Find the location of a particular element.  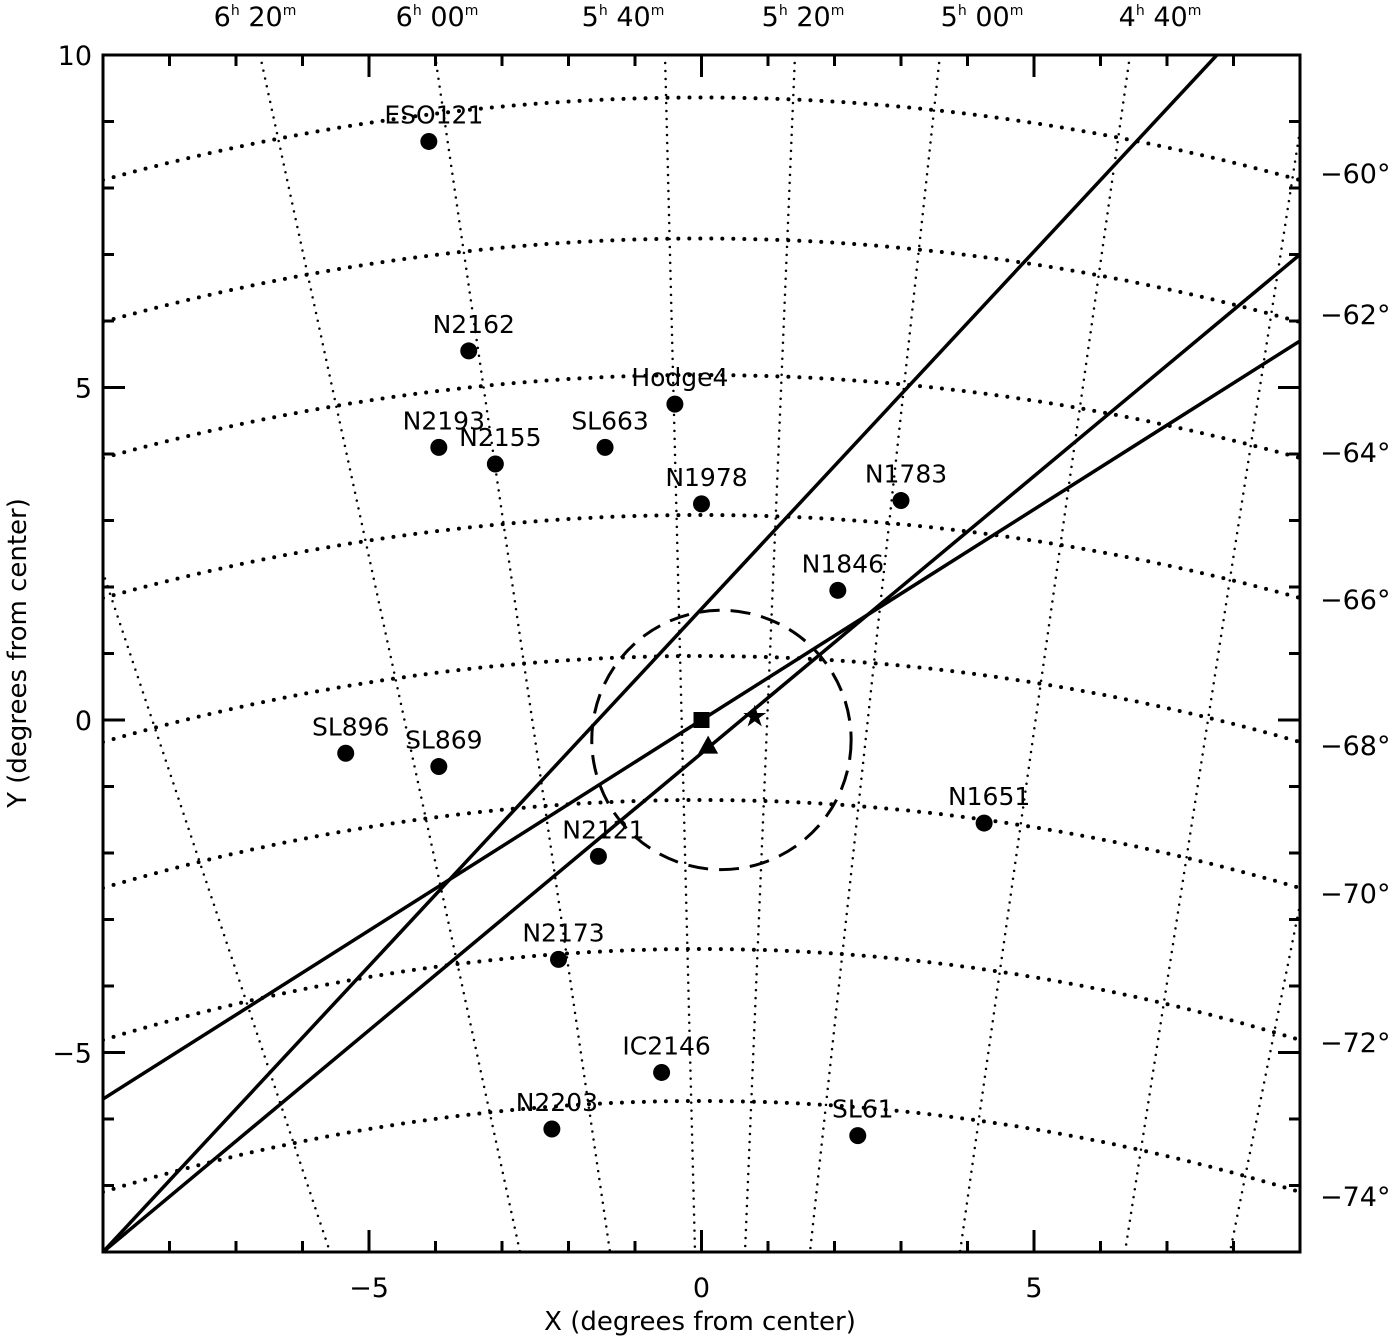

ra-label: 5h 20m is located at coordinates (803, 17).